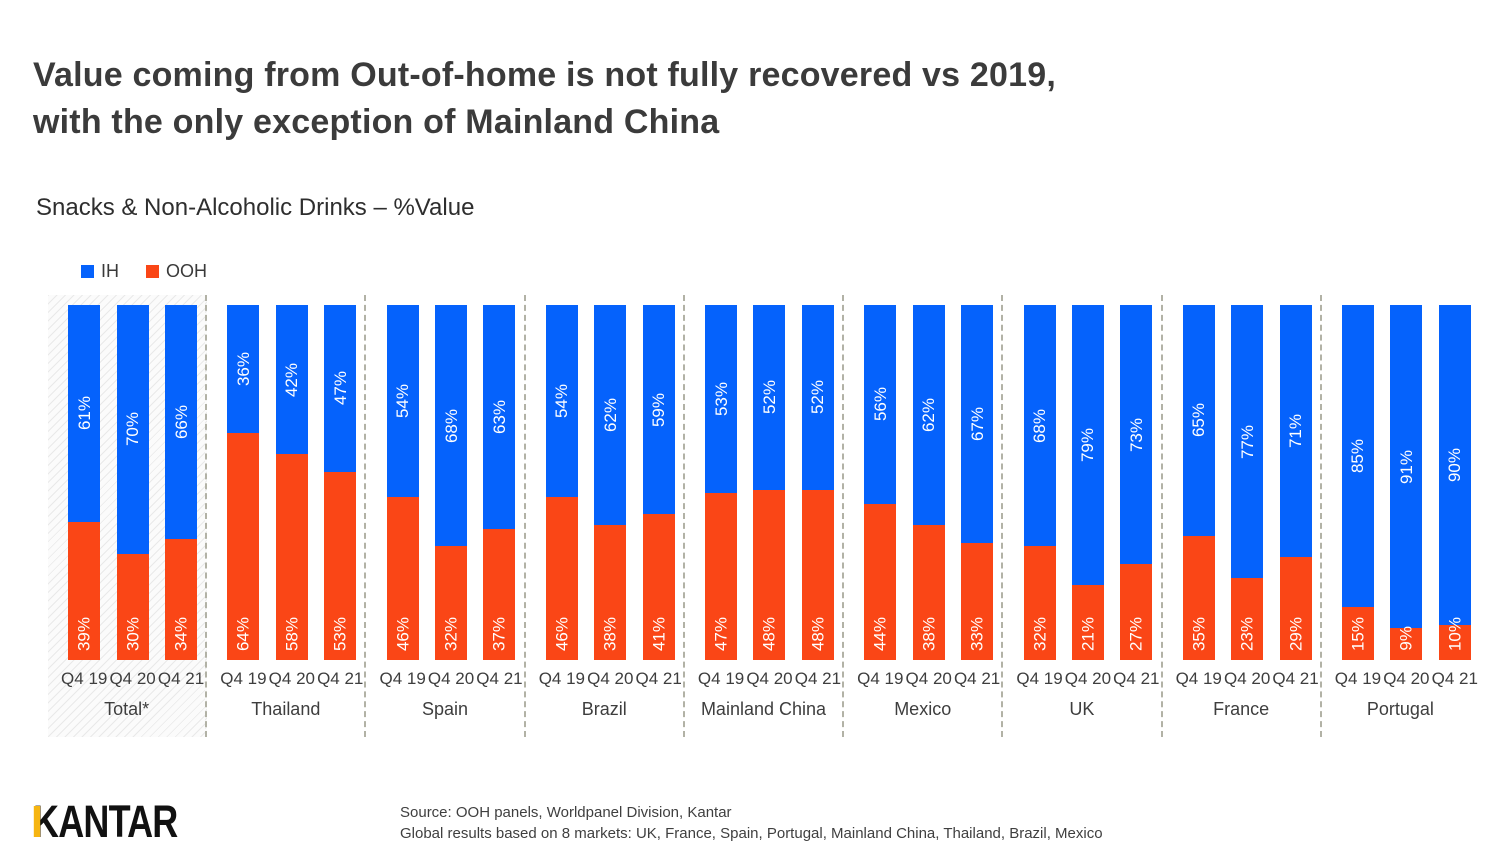 This screenshot has height=867, width=1500. I want to click on chart-group-france: 65% 35% Q4 19 77% 23% Q4 20 71% 29% Q4 21 France, so click(1242, 516).